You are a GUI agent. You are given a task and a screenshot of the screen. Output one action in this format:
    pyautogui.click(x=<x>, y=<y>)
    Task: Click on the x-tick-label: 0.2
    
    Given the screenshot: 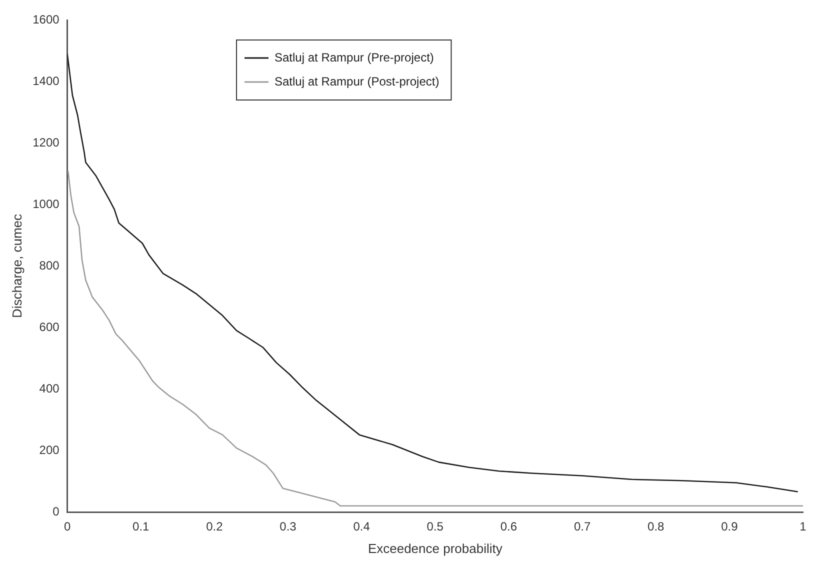 What is the action you would take?
    pyautogui.click(x=215, y=527)
    